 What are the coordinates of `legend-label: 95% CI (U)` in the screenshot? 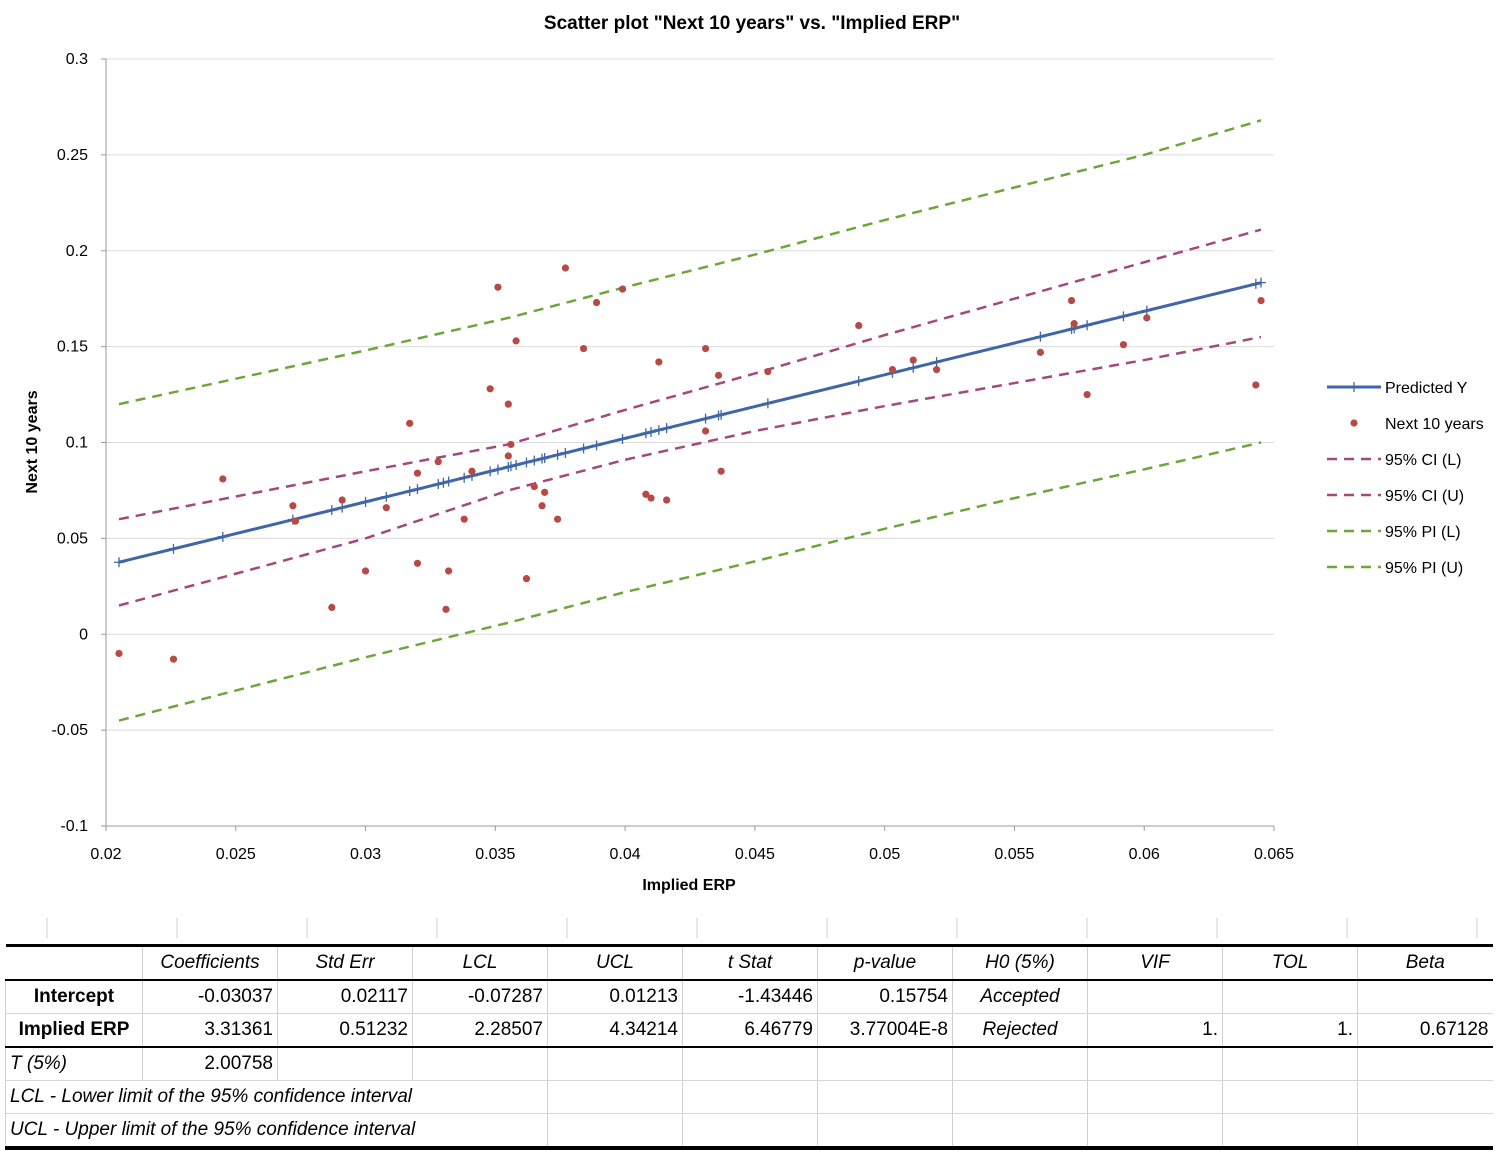 It's located at (1424, 496).